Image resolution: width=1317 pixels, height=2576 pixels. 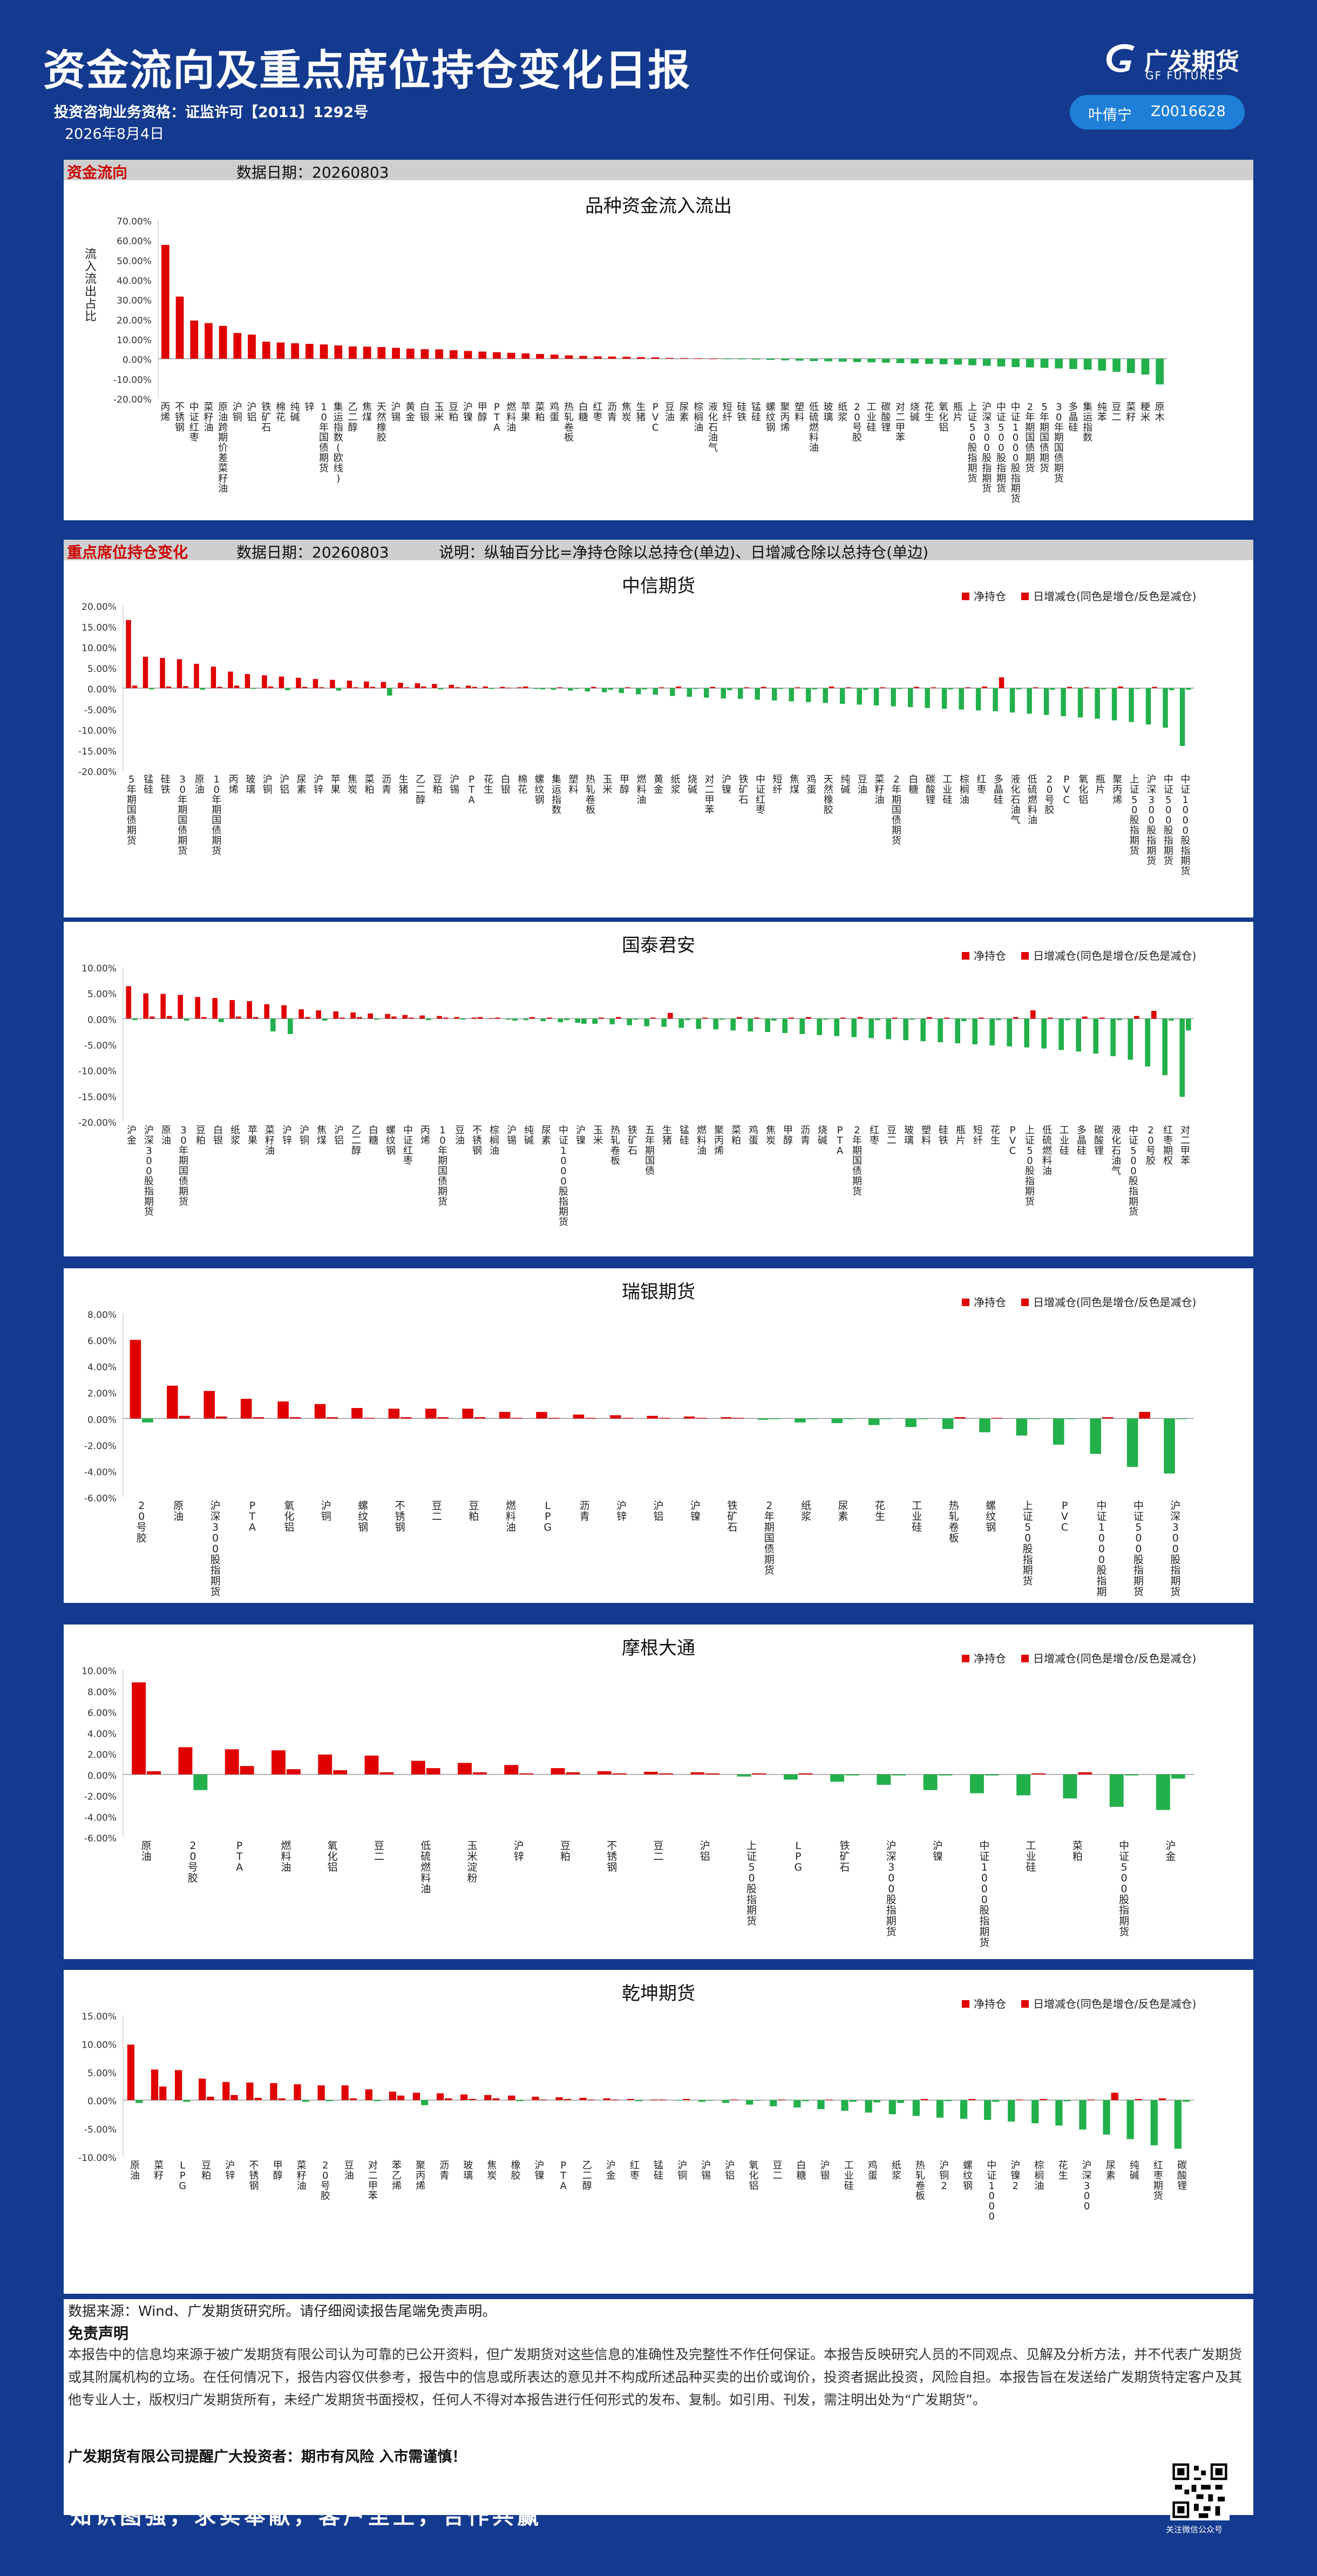 What do you see at coordinates (282, 2311) in the screenshot?
I see `data-source: 数据来源：Wind、广发期货研究所。请仔细阅读报告尾端免责声明。` at bounding box center [282, 2311].